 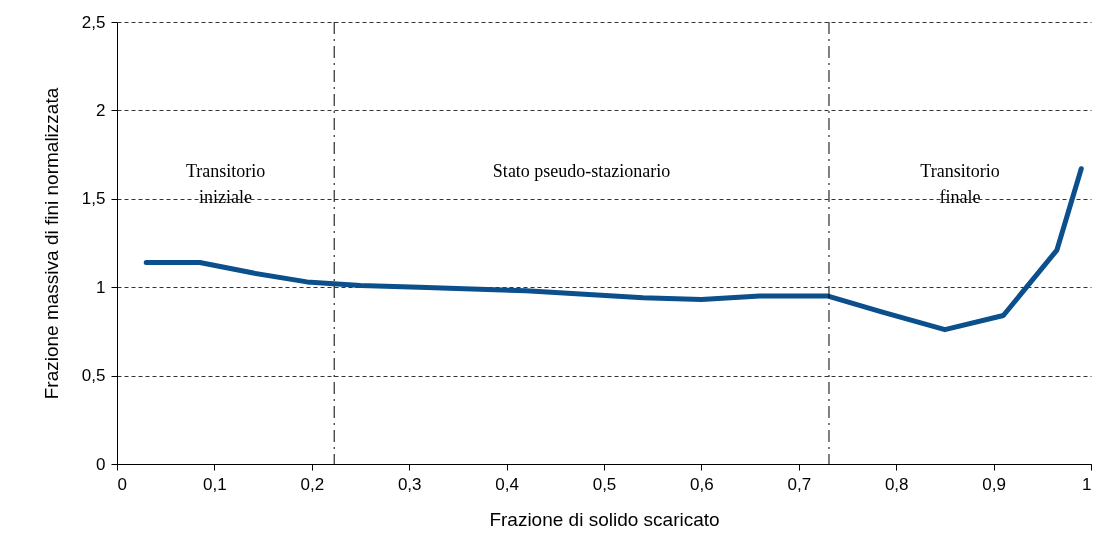 What do you see at coordinates (93, 376) in the screenshot?
I see `y-tick-label: 0,5` at bounding box center [93, 376].